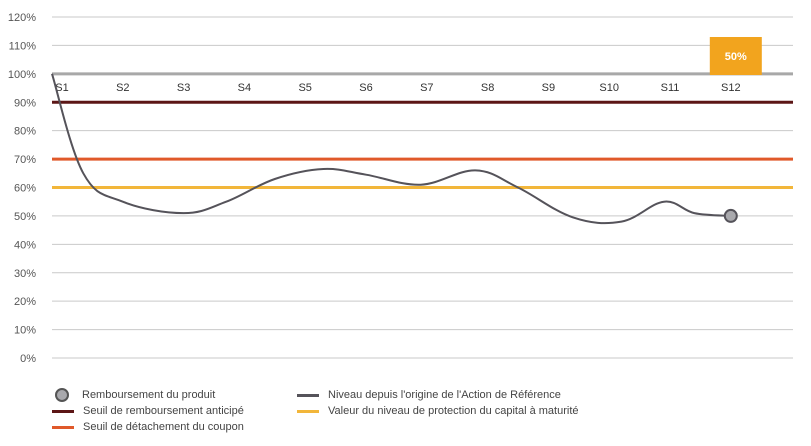  What do you see at coordinates (61, 88) in the screenshot?
I see `x-tick-label: S1` at bounding box center [61, 88].